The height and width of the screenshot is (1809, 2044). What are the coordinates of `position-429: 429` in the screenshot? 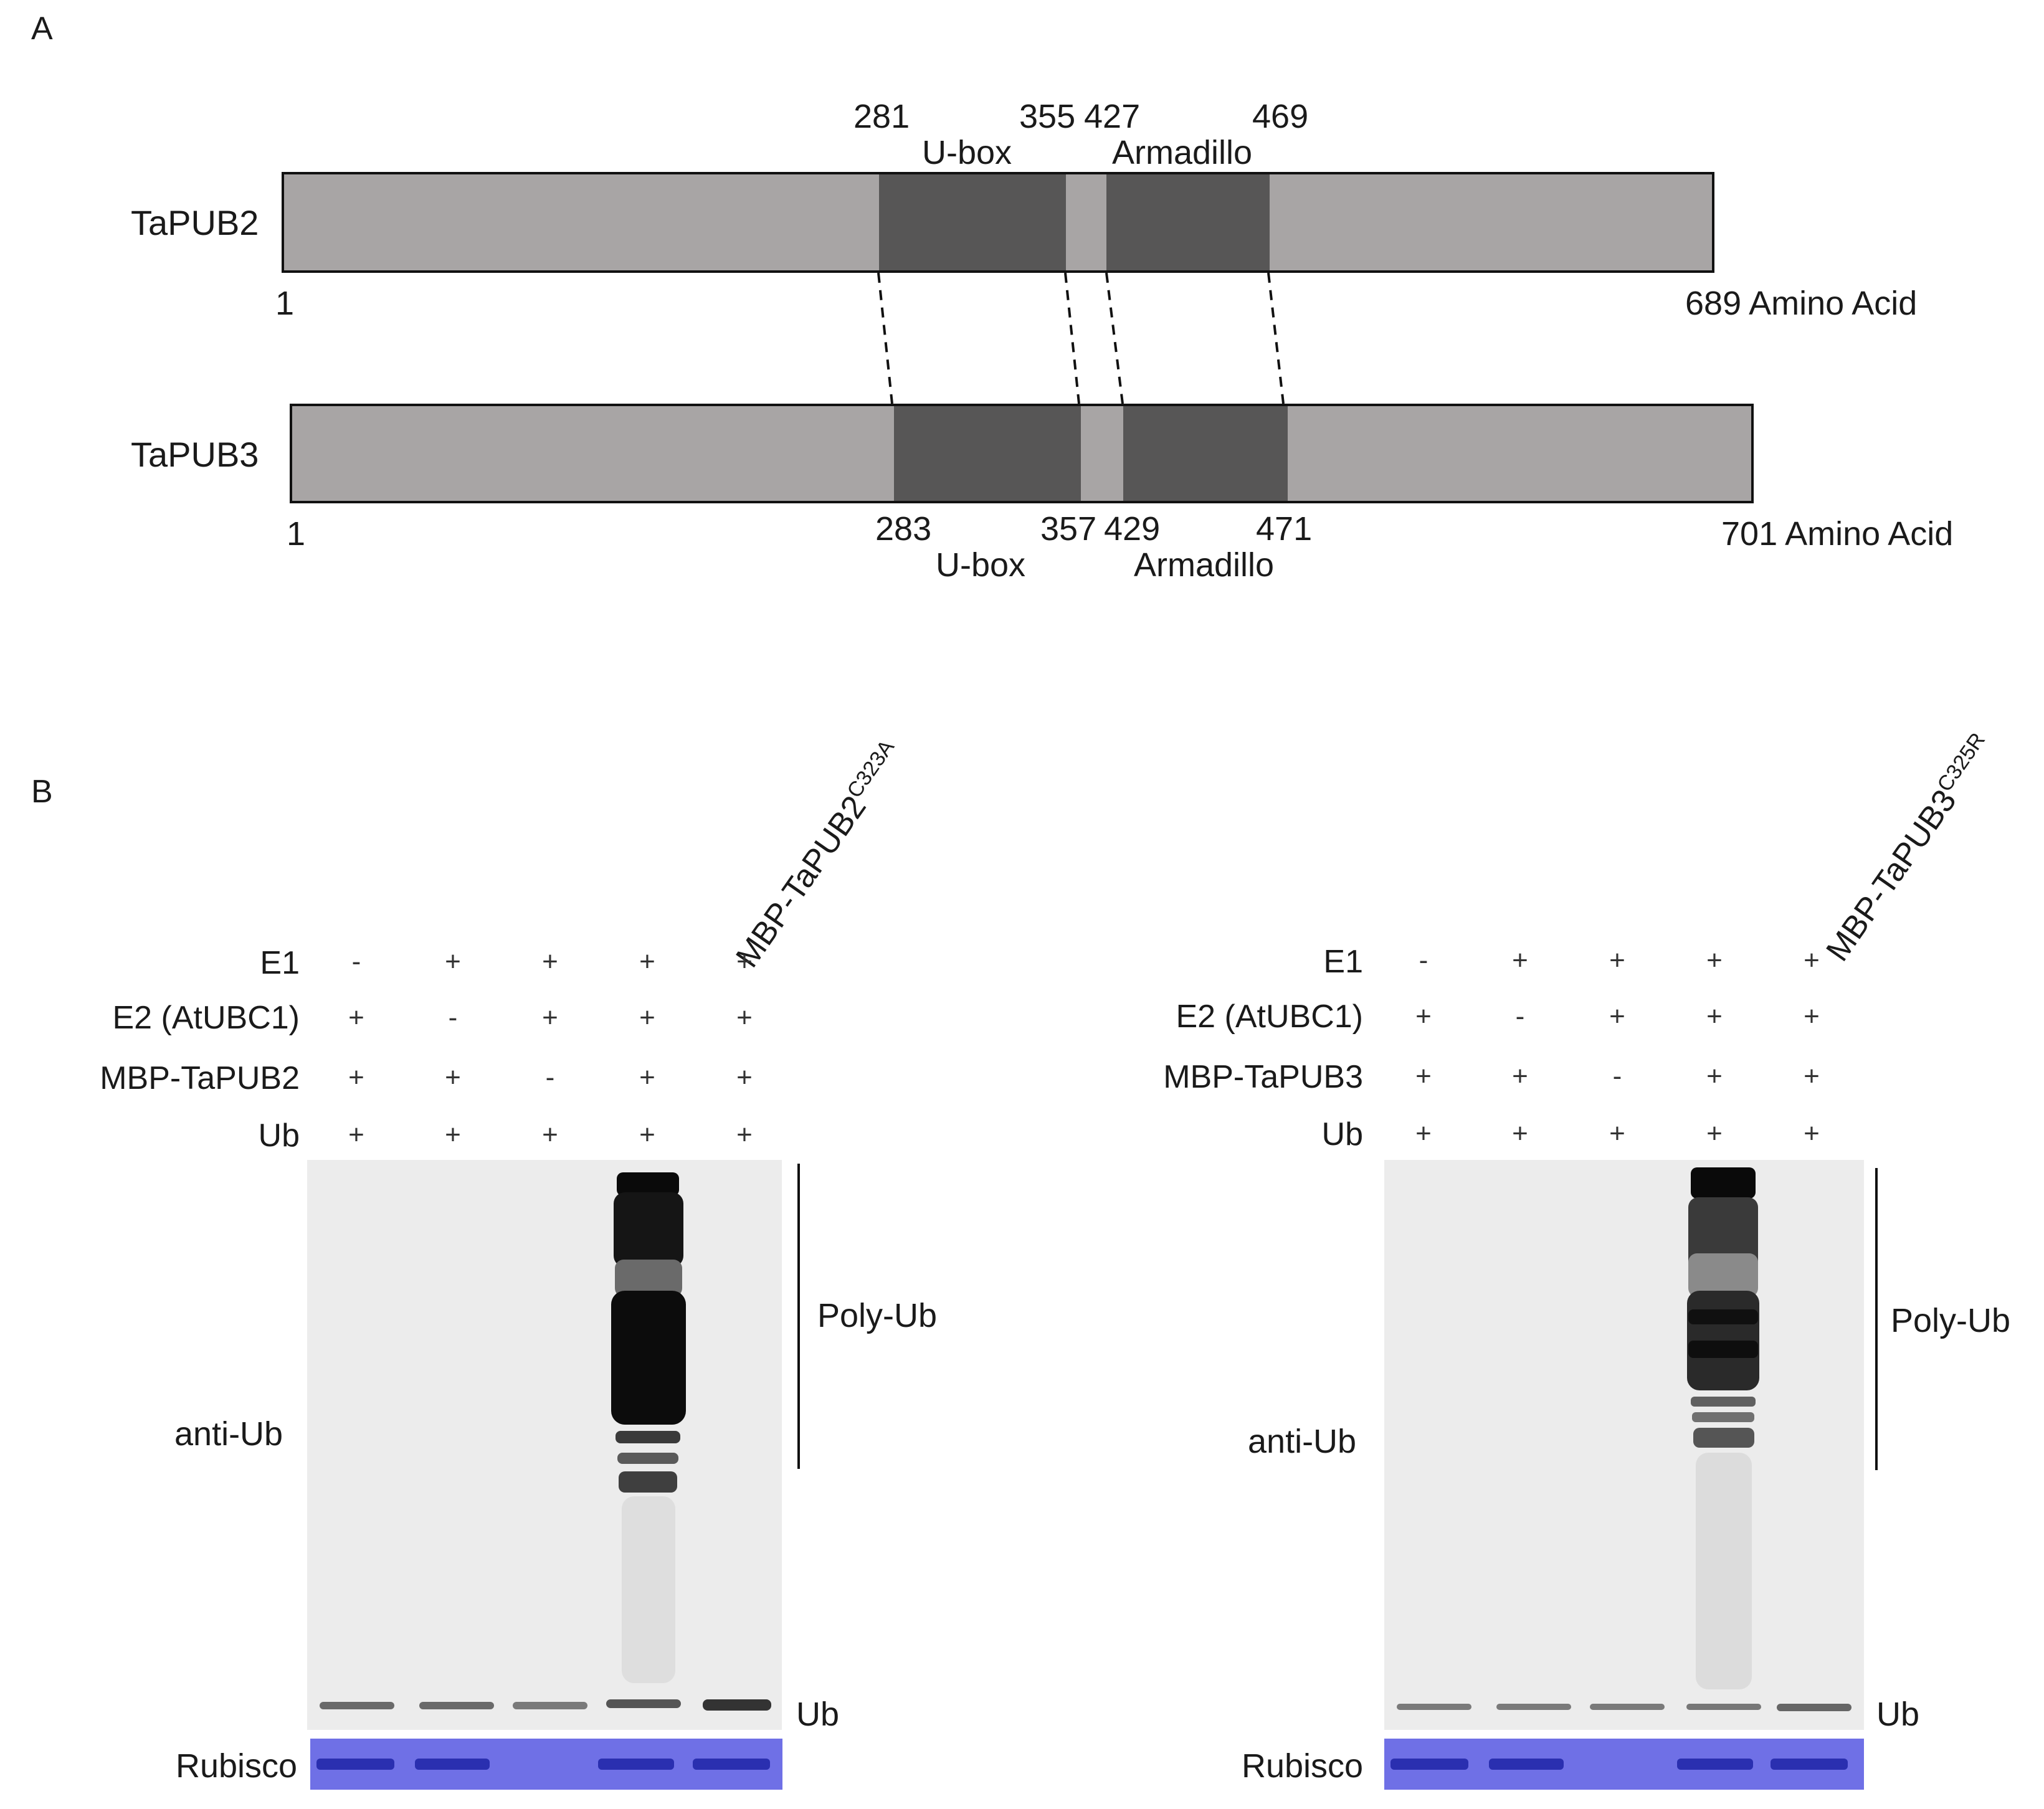 It's located at (1132, 529).